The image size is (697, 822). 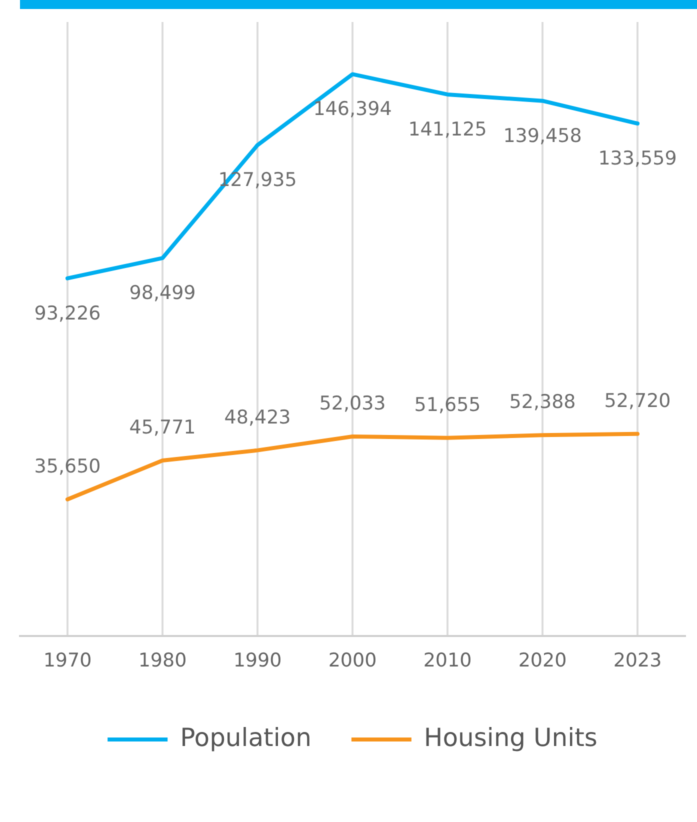 I want to click on data-label: 139,458, so click(x=542, y=135).